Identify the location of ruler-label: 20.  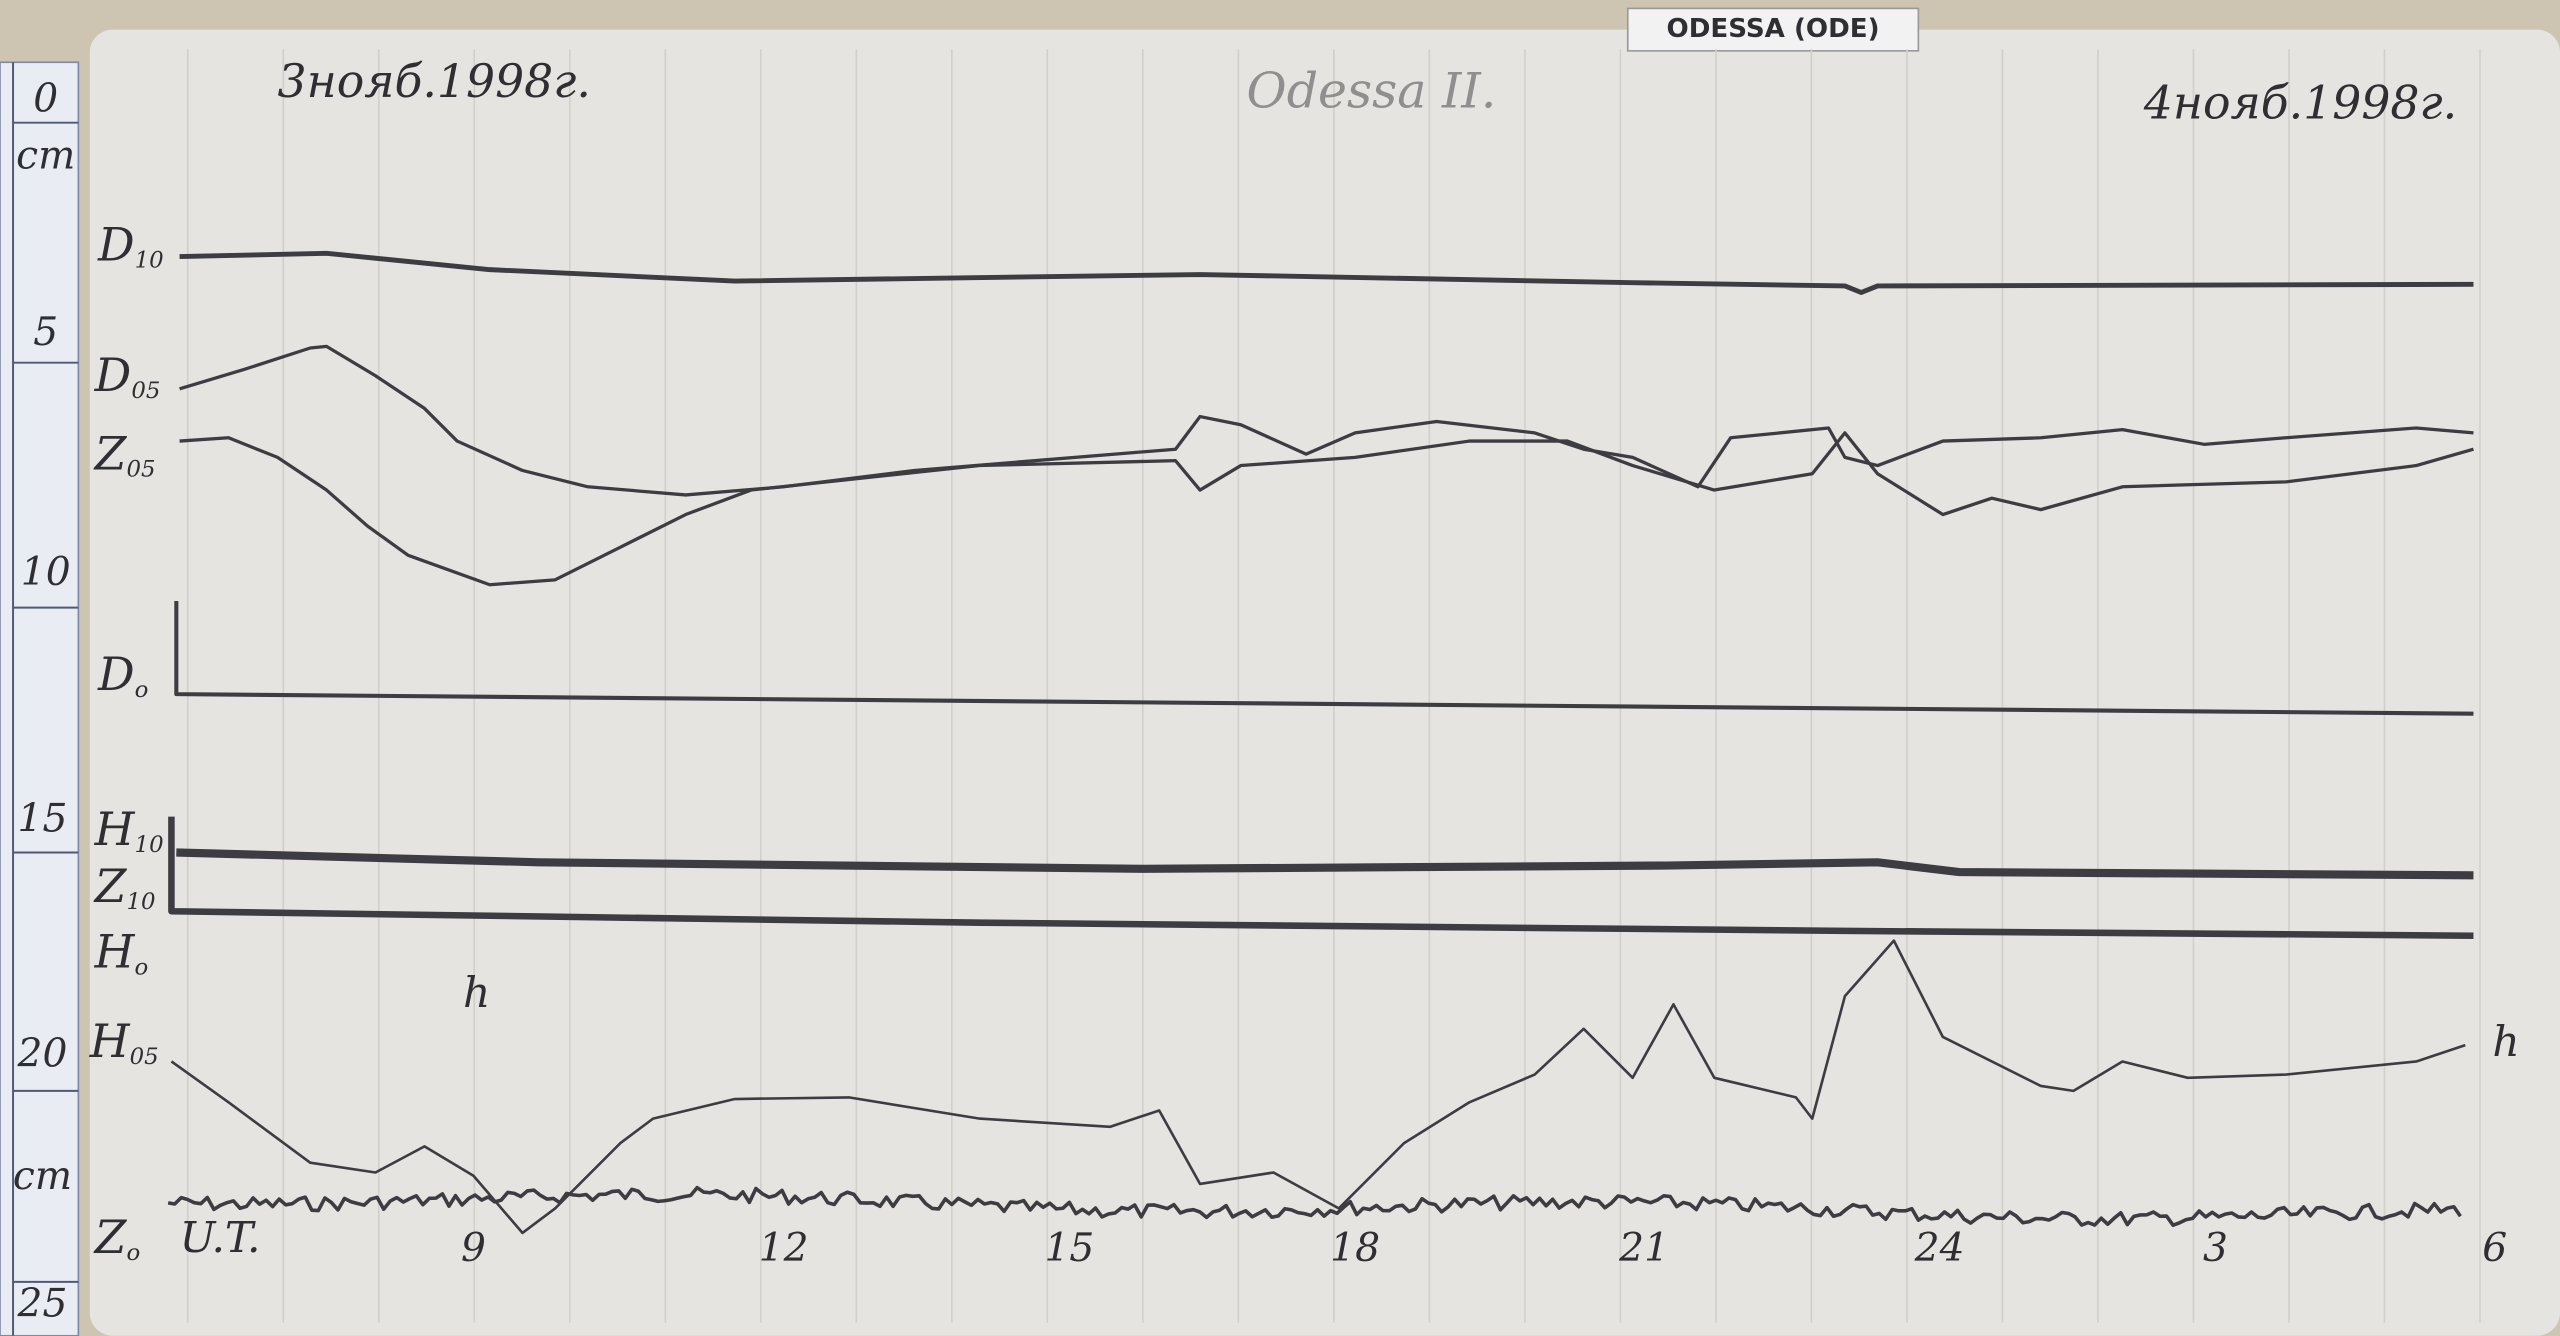
(42, 1054).